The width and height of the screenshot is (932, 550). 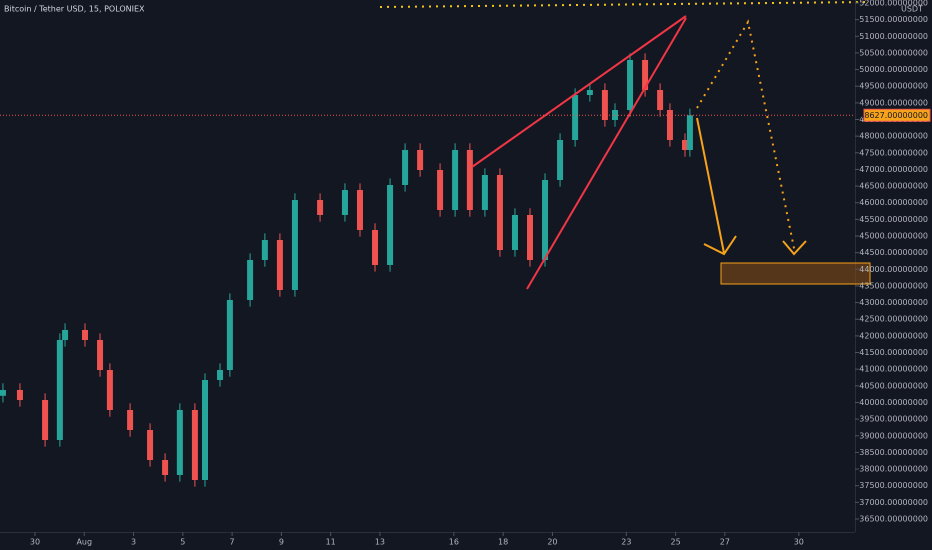 What do you see at coordinates (893, 469) in the screenshot?
I see `y-tick-label: 38000.00000000` at bounding box center [893, 469].